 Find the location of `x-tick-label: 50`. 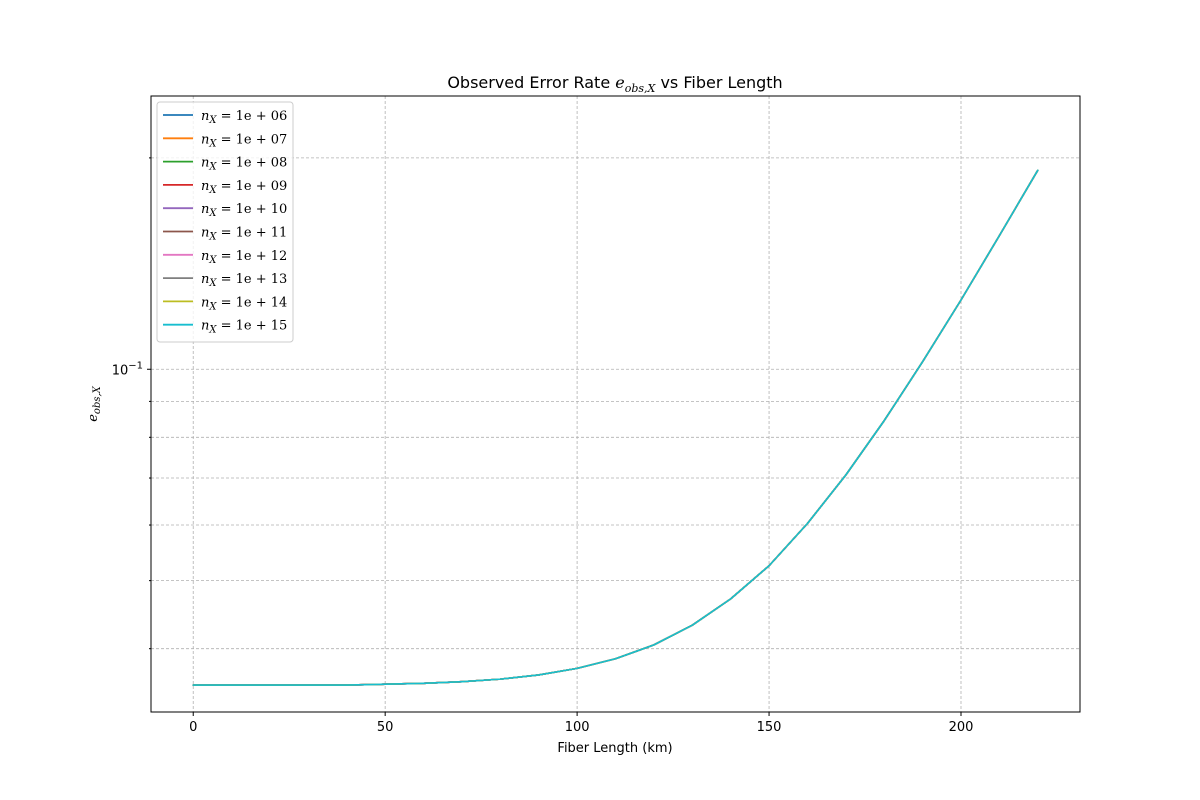

x-tick-label: 50 is located at coordinates (385, 727).